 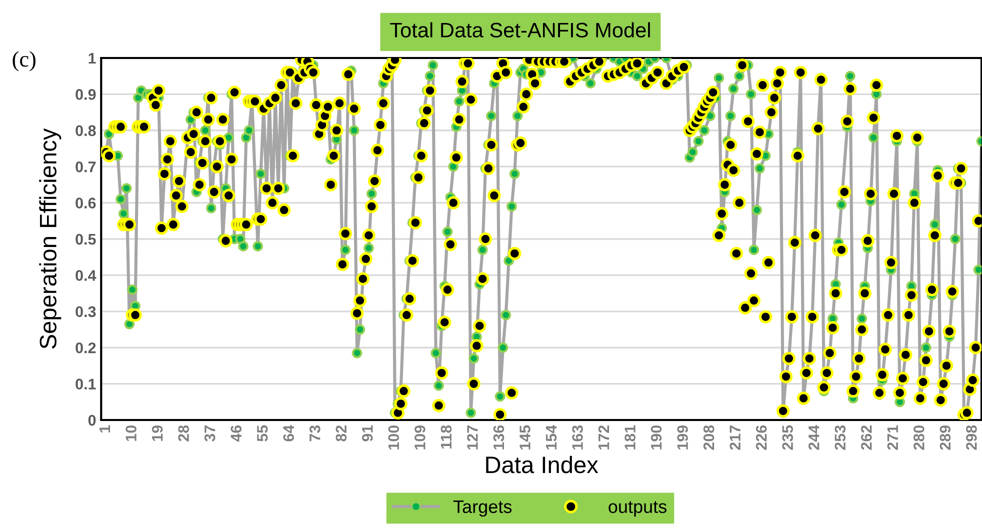 What do you see at coordinates (105, 428) in the screenshot?
I see `x-tick-label: 1` at bounding box center [105, 428].